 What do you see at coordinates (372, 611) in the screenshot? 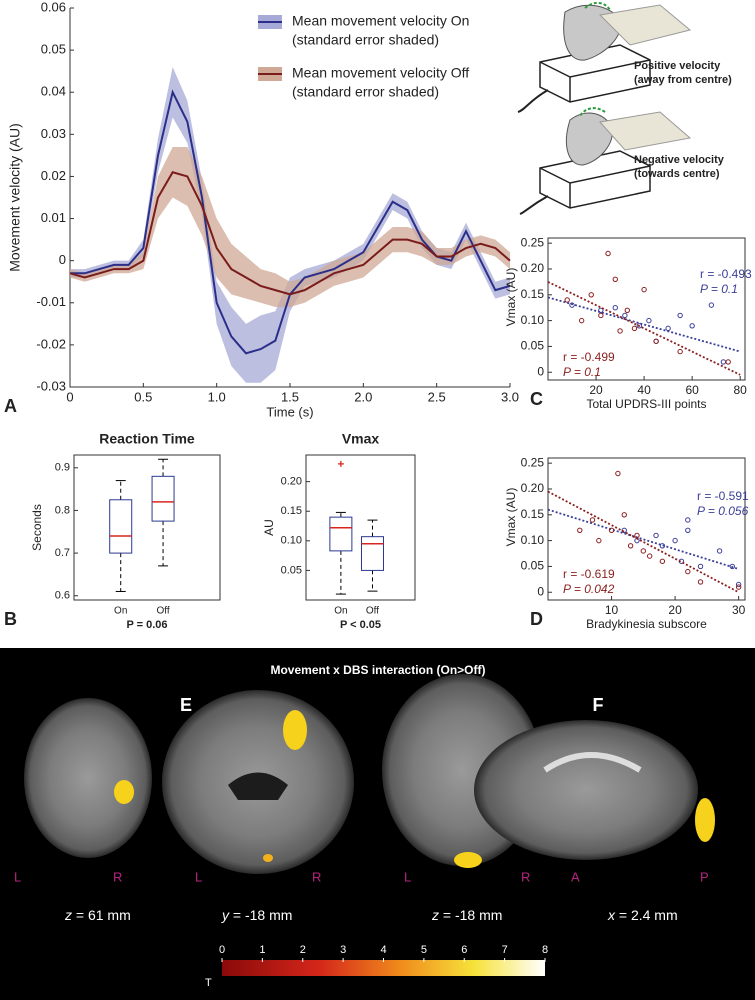
I see `x-tick-label: Off` at bounding box center [372, 611].